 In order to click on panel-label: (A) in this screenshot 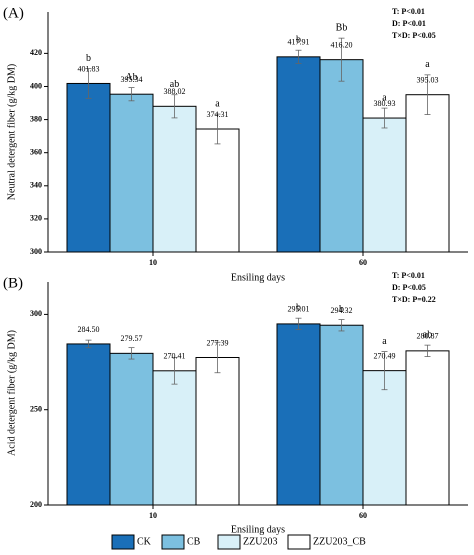, I will do `click(13, 13)`.